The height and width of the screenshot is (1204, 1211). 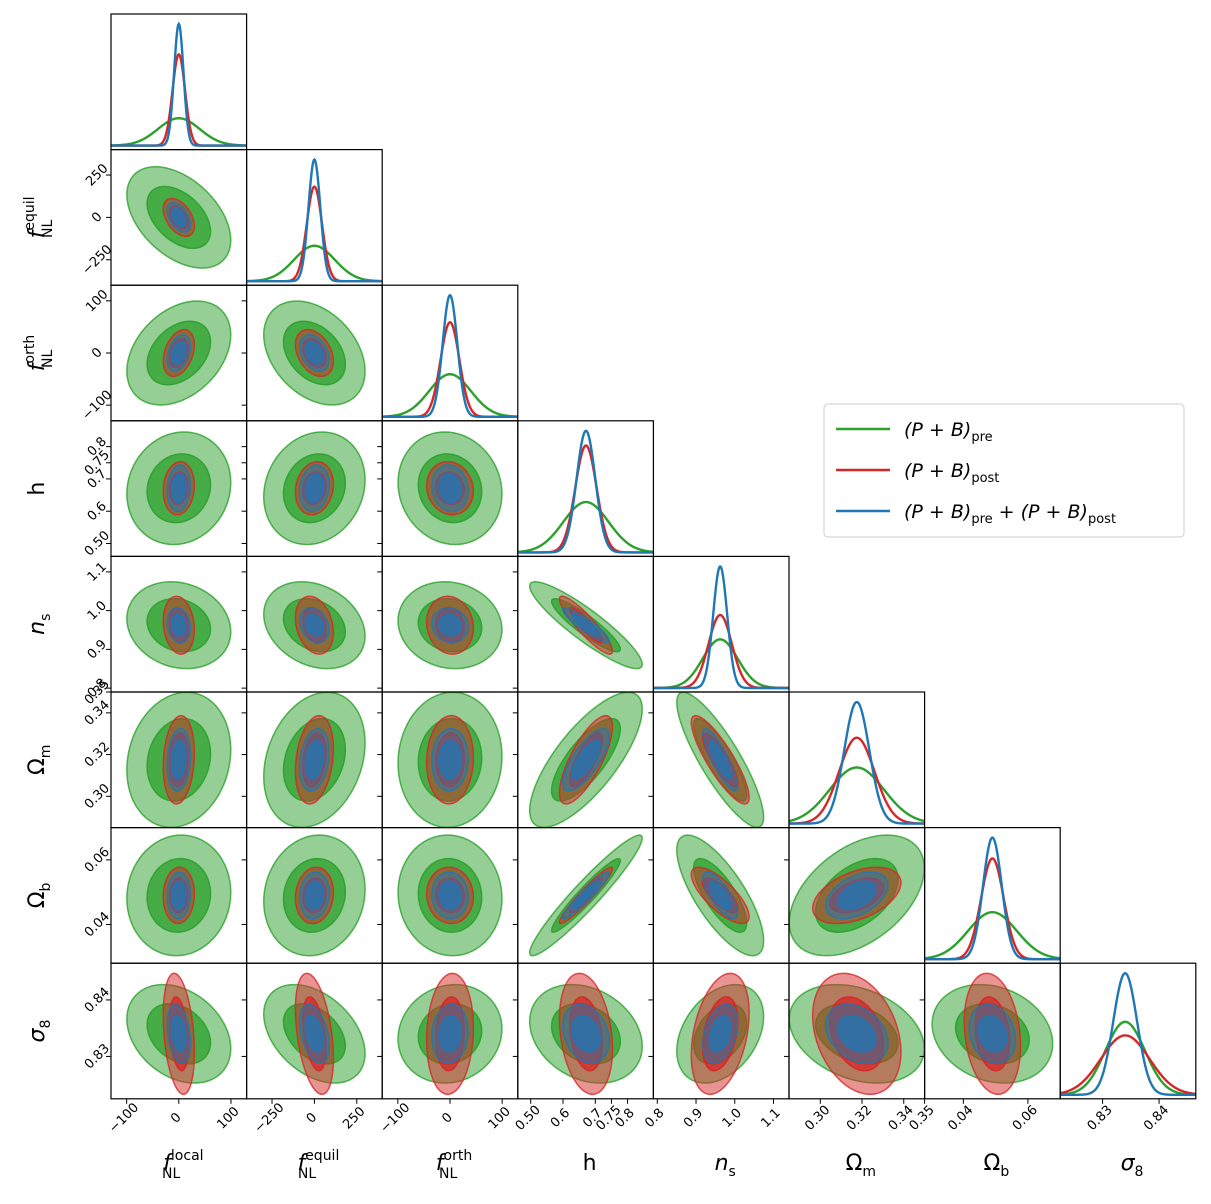 What do you see at coordinates (960, 1118) in the screenshot?
I see `xtick-label-omega_b-0: 0.04` at bounding box center [960, 1118].